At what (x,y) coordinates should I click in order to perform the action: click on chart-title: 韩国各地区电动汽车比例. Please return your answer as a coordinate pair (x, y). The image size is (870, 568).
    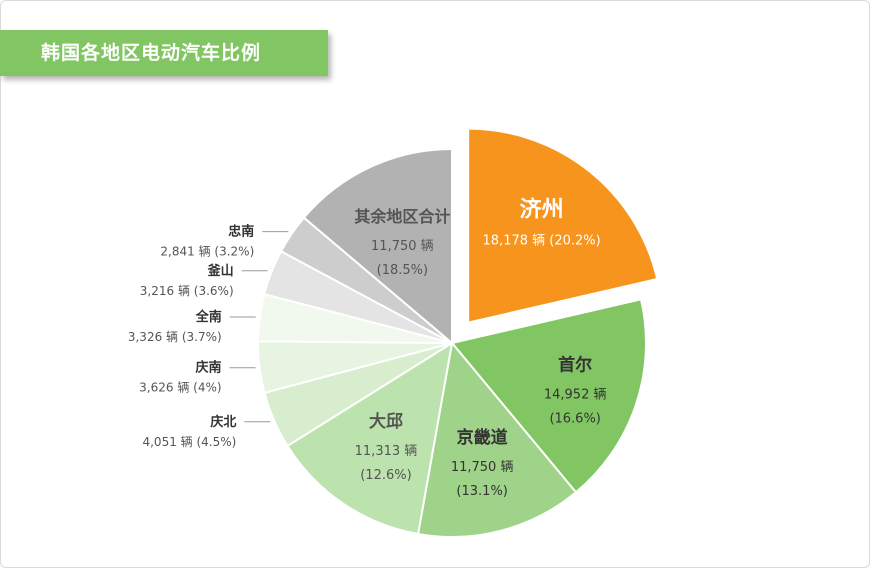
    Looking at the image, I should click on (151, 53).